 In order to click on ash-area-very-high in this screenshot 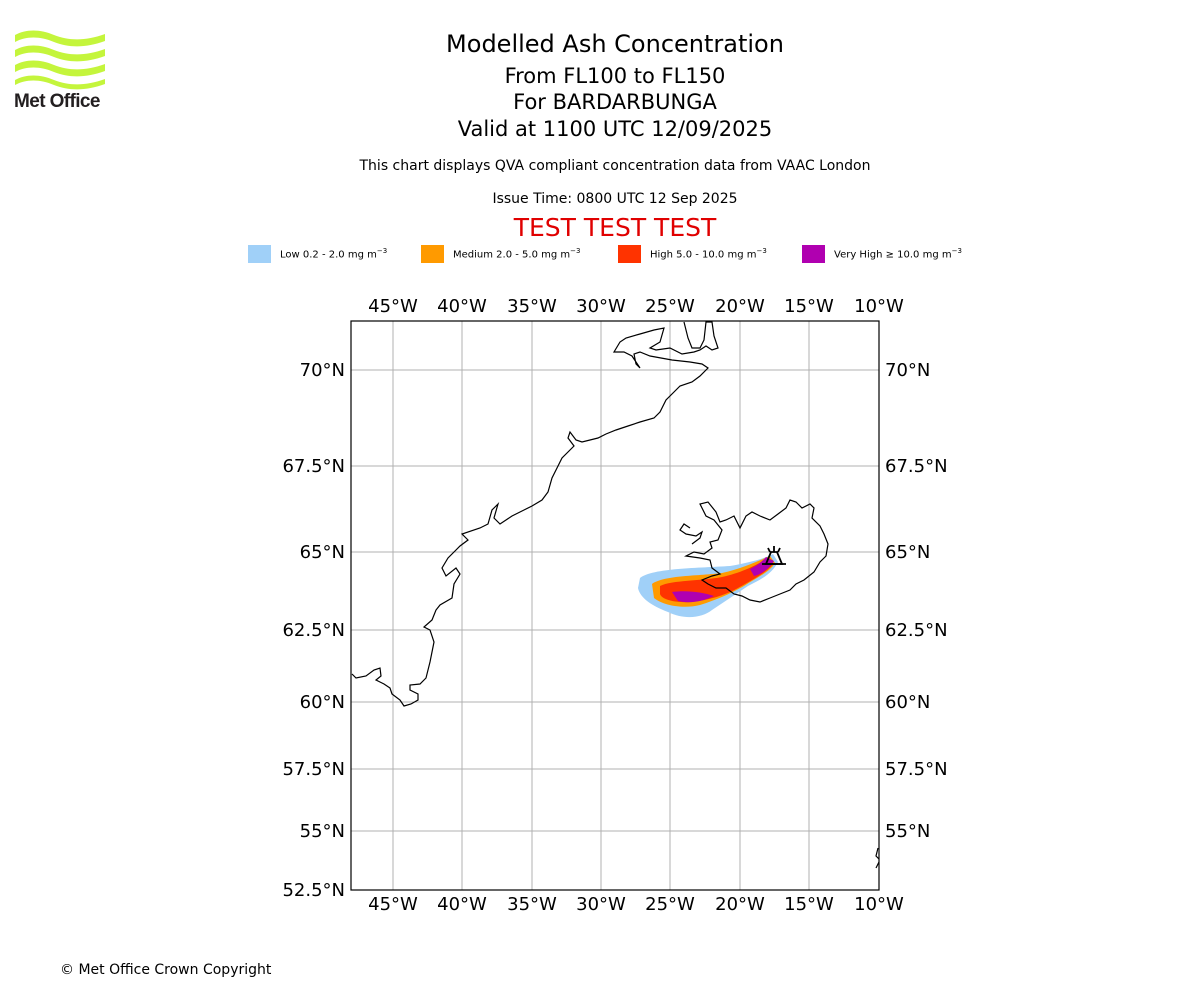, I will do `click(723, 580)`.